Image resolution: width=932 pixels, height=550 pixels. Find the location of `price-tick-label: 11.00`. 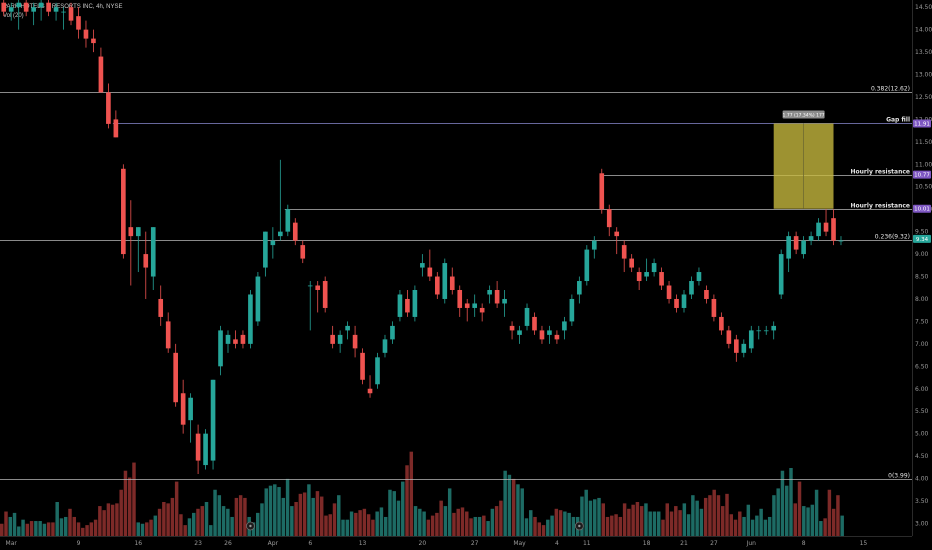

price-tick-label: 11.00 is located at coordinates (923, 164).